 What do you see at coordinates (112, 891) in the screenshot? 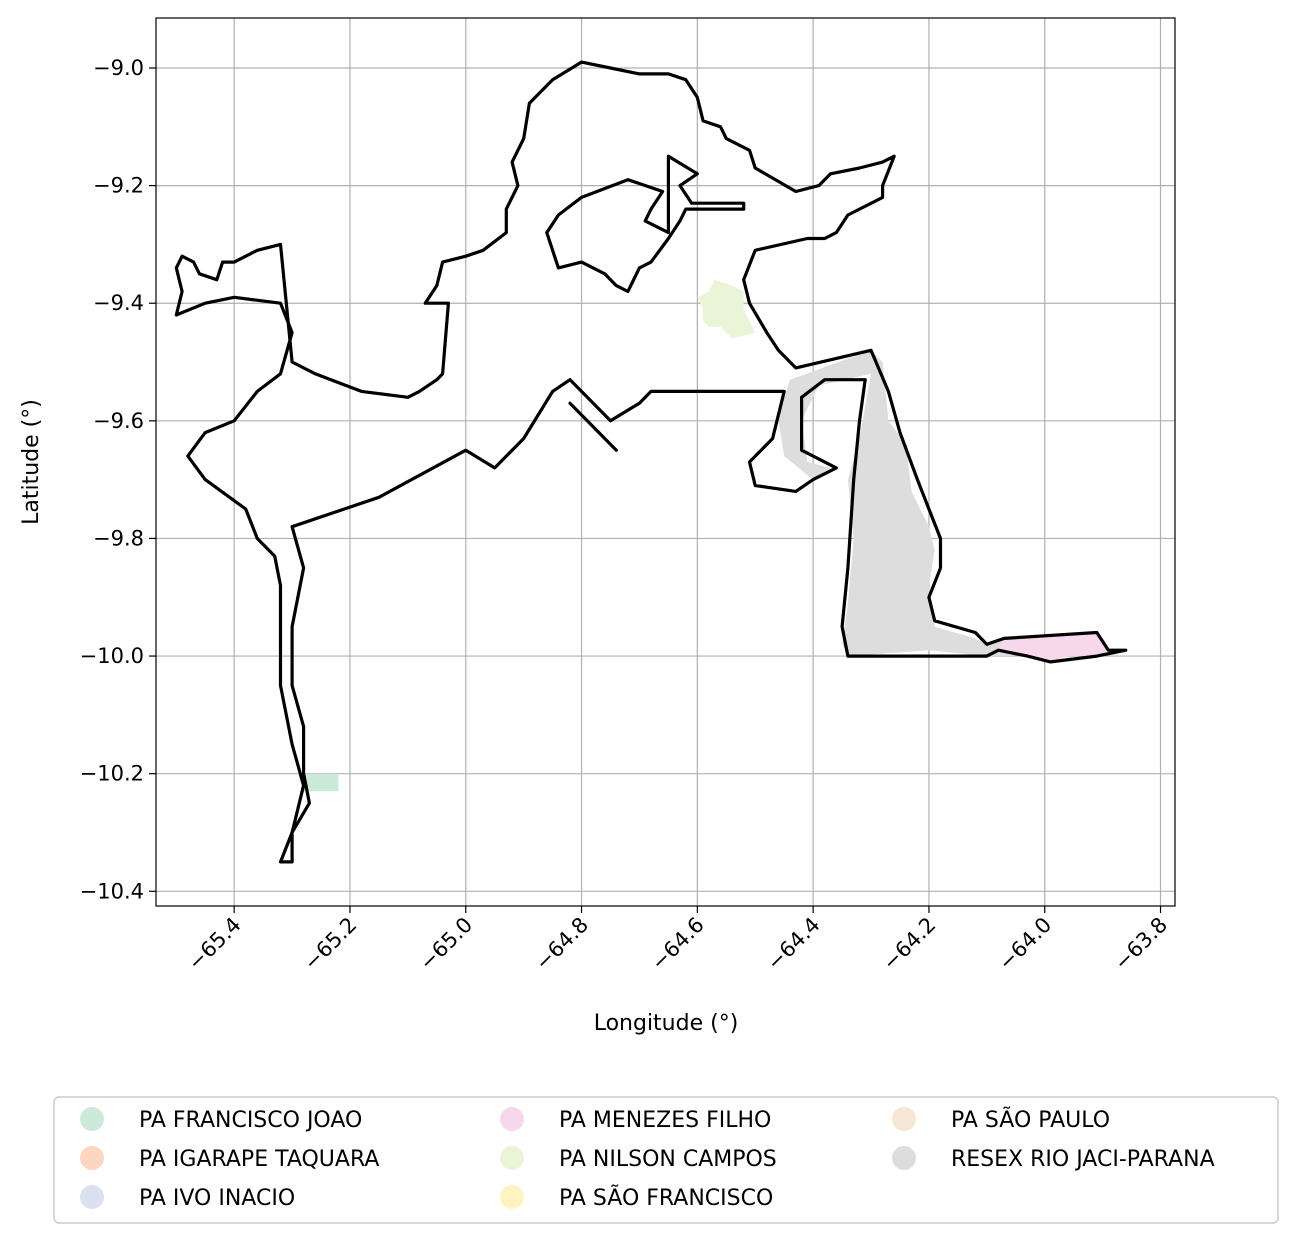
I see `y-tick-label: −10.4` at bounding box center [112, 891].